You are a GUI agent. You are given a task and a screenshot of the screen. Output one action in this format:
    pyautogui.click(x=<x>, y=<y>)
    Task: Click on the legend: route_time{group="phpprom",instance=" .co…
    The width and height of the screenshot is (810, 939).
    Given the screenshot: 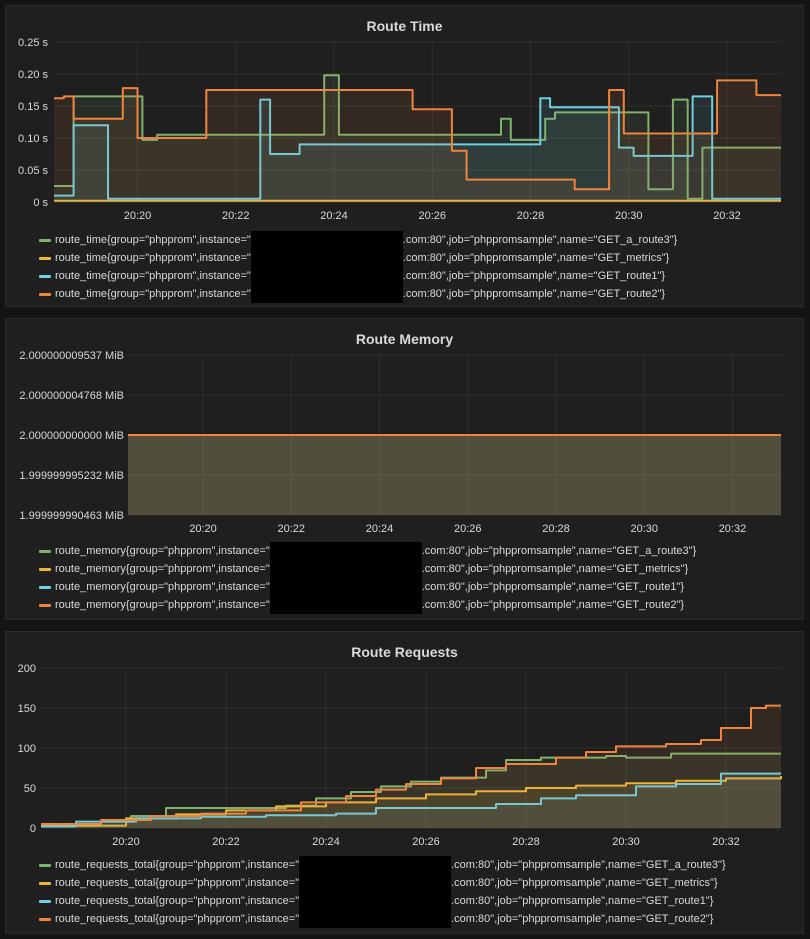 What is the action you would take?
    pyautogui.click(x=358, y=267)
    